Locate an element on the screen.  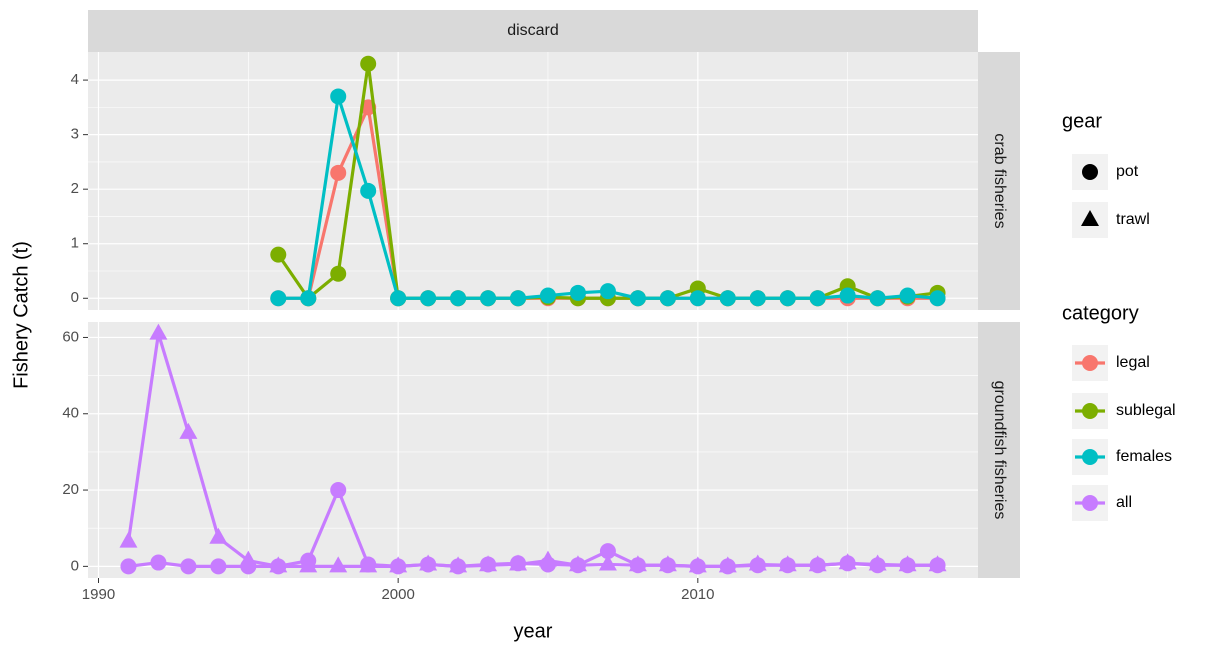
strip-label: discard is located at coordinates (533, 30).